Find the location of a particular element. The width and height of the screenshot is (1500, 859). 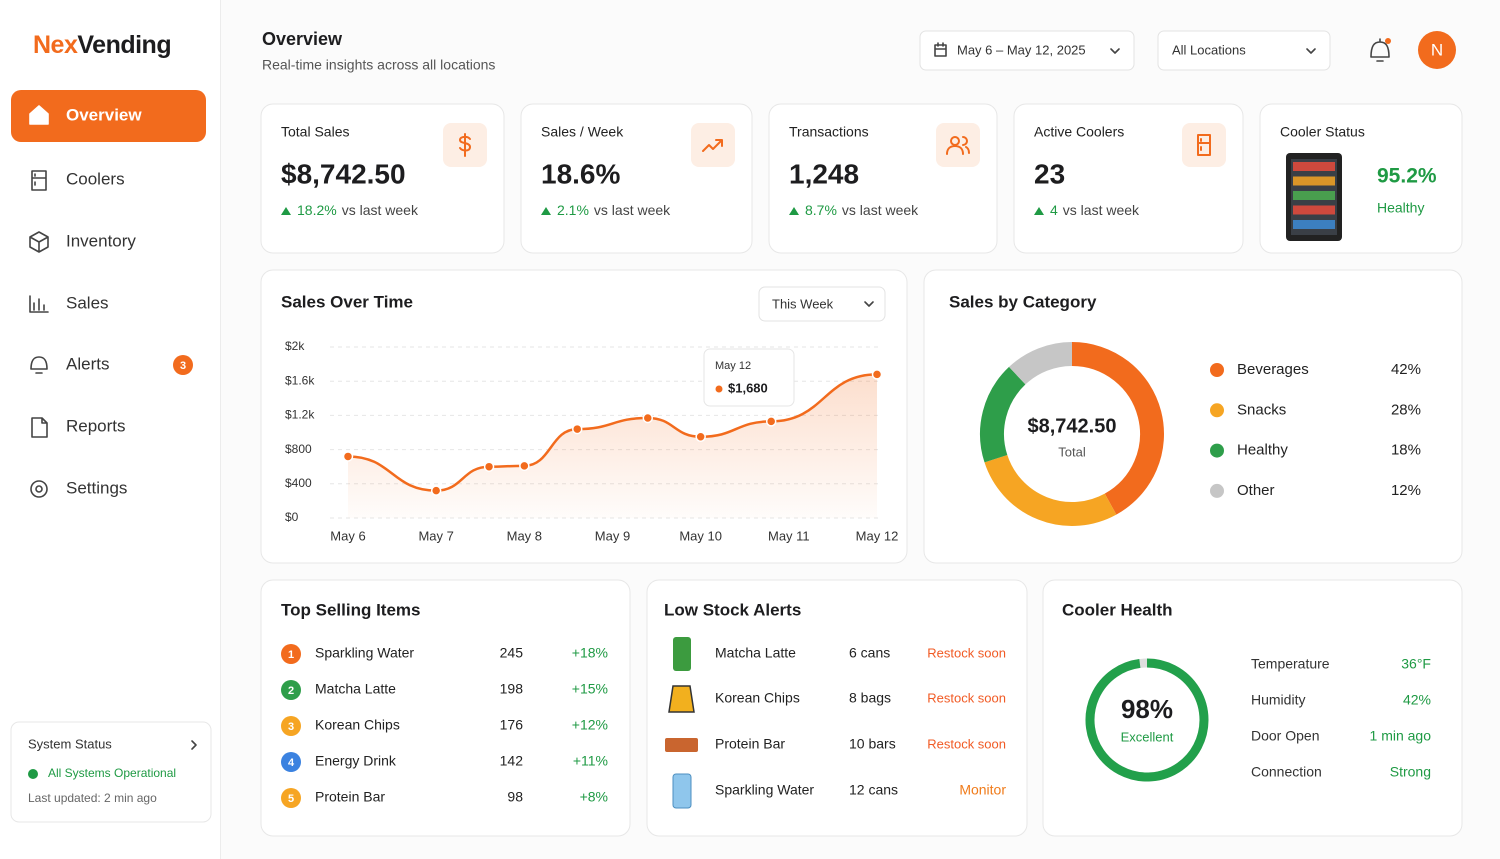

stat-label: Connection is located at coordinates (1286, 772).